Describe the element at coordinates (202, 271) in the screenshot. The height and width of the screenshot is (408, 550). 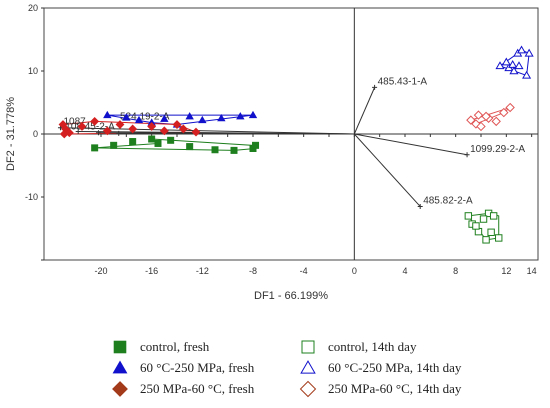
I see `x-tick-label: -12` at that location.